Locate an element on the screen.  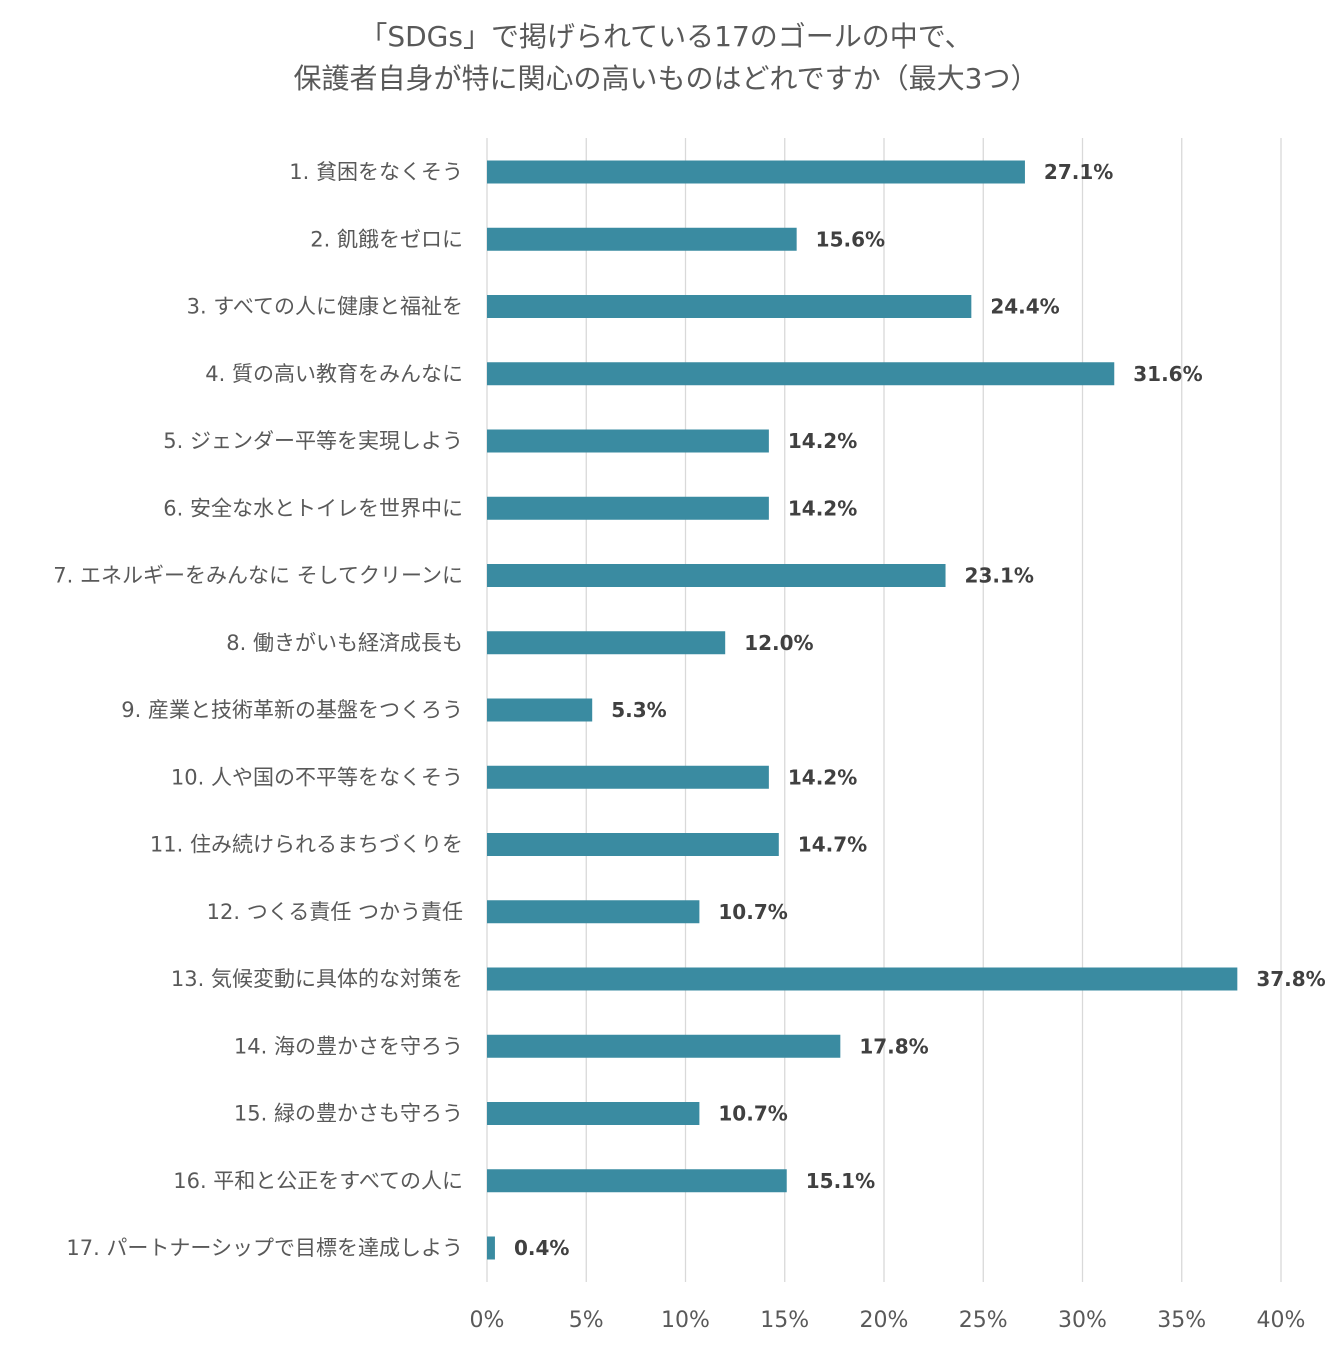
data-label-9: 5.3% is located at coordinates (638, 710).